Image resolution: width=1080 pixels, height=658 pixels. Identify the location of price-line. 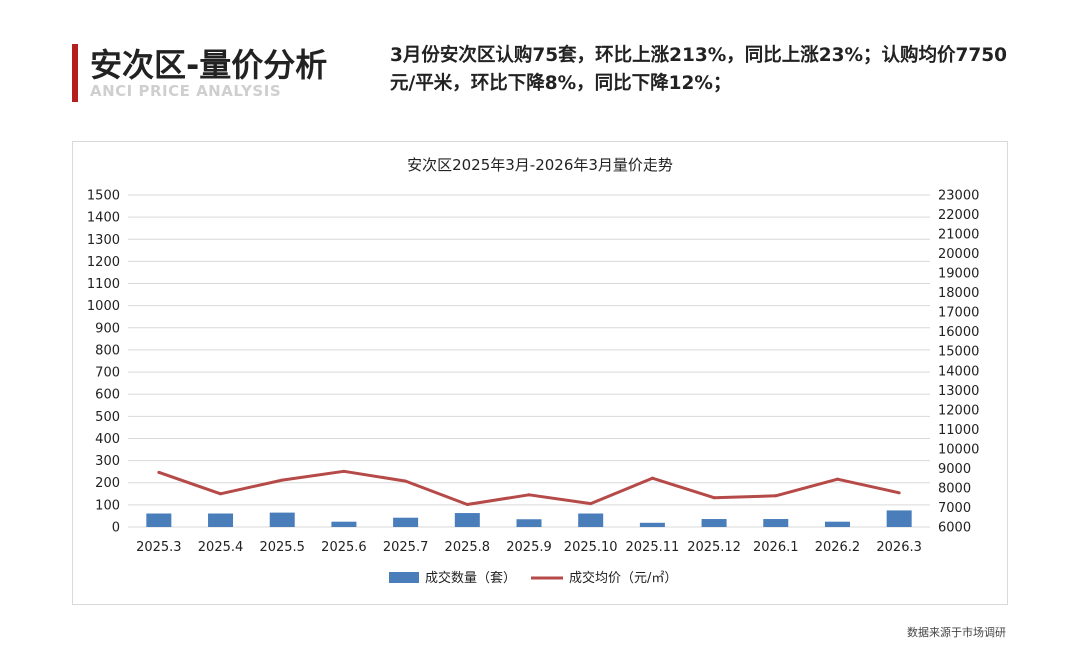
(529, 487).